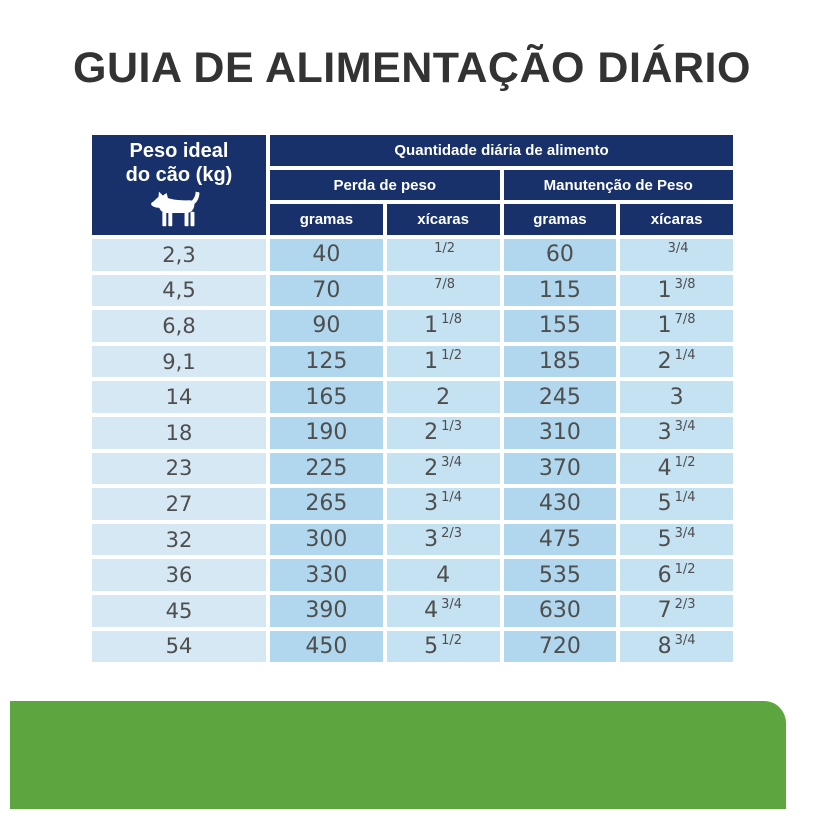  What do you see at coordinates (398, 755) in the screenshot?
I see `bottom-green-bar` at bounding box center [398, 755].